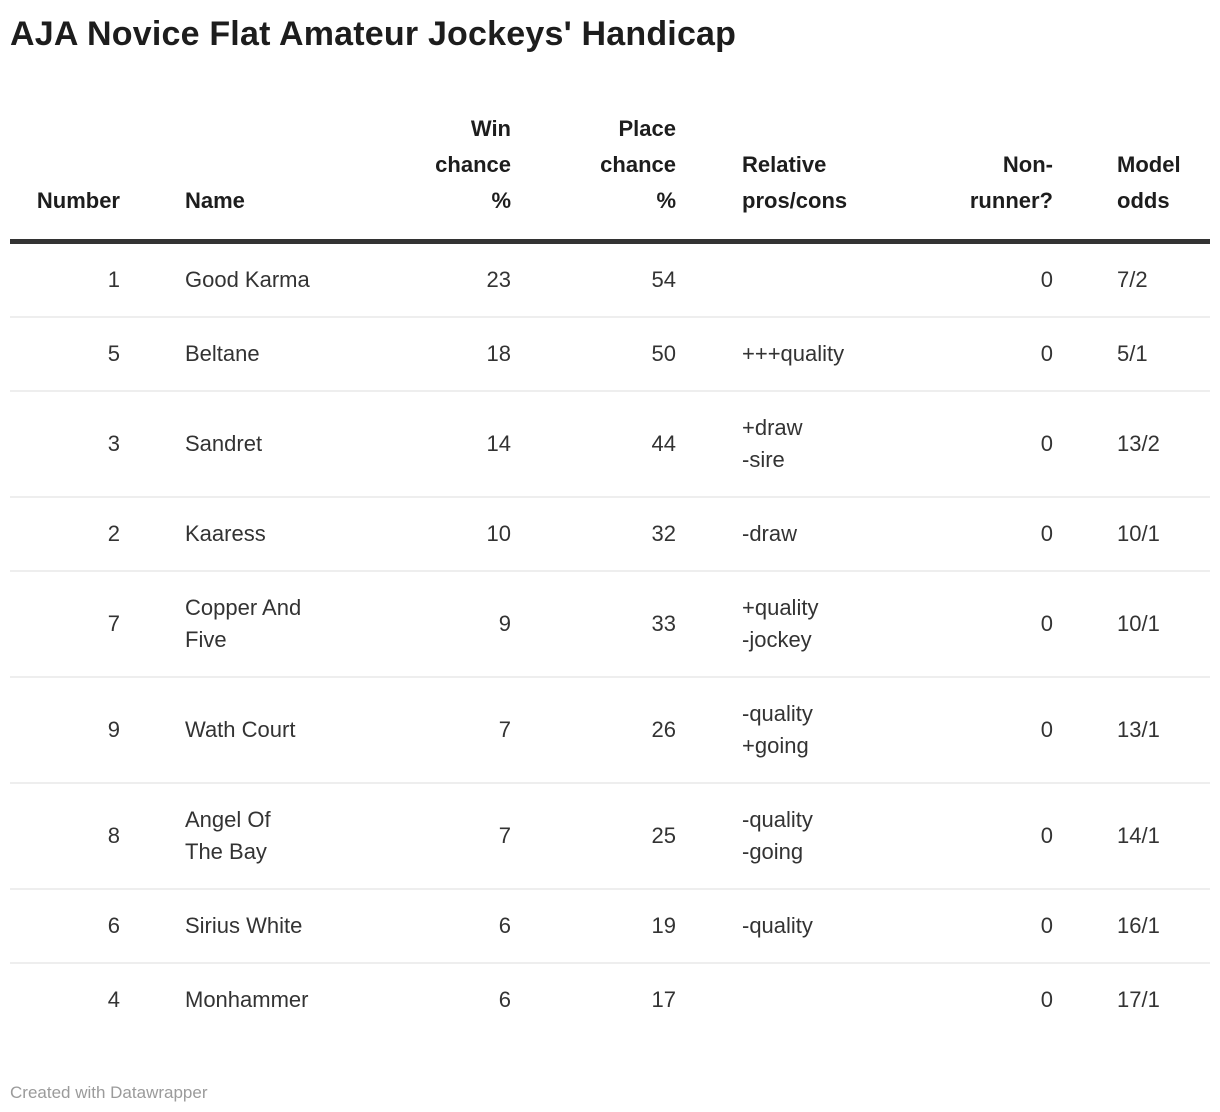 Image resolution: width=1220 pixels, height=1112 pixels. Describe the element at coordinates (242, 624) in the screenshot. I see `cell-name: Copper And Five` at that location.